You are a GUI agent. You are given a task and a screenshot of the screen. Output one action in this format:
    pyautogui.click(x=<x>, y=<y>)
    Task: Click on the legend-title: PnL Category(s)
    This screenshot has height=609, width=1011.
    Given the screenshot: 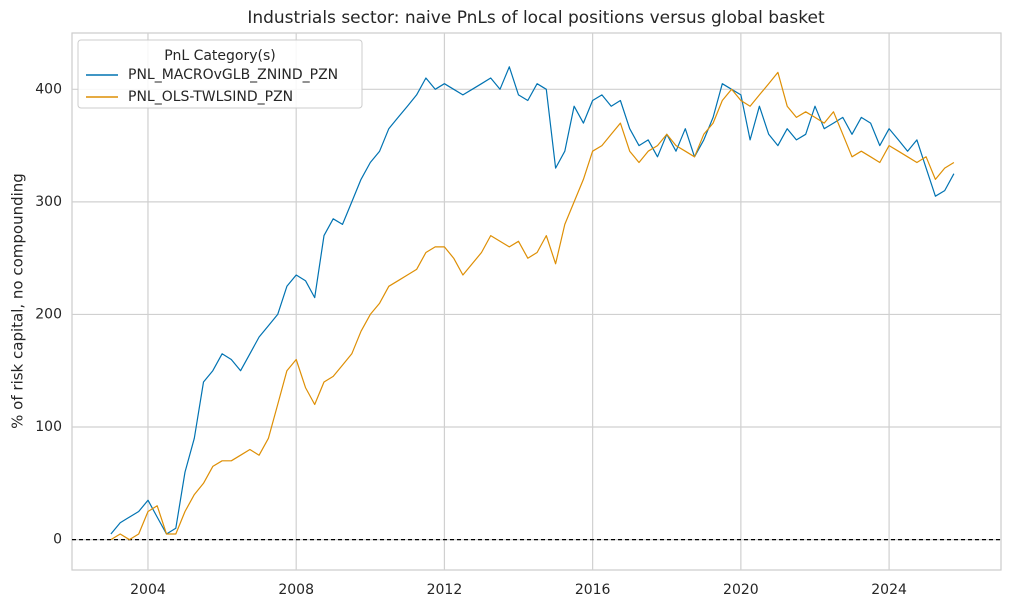 What is the action you would take?
    pyautogui.click(x=220, y=56)
    